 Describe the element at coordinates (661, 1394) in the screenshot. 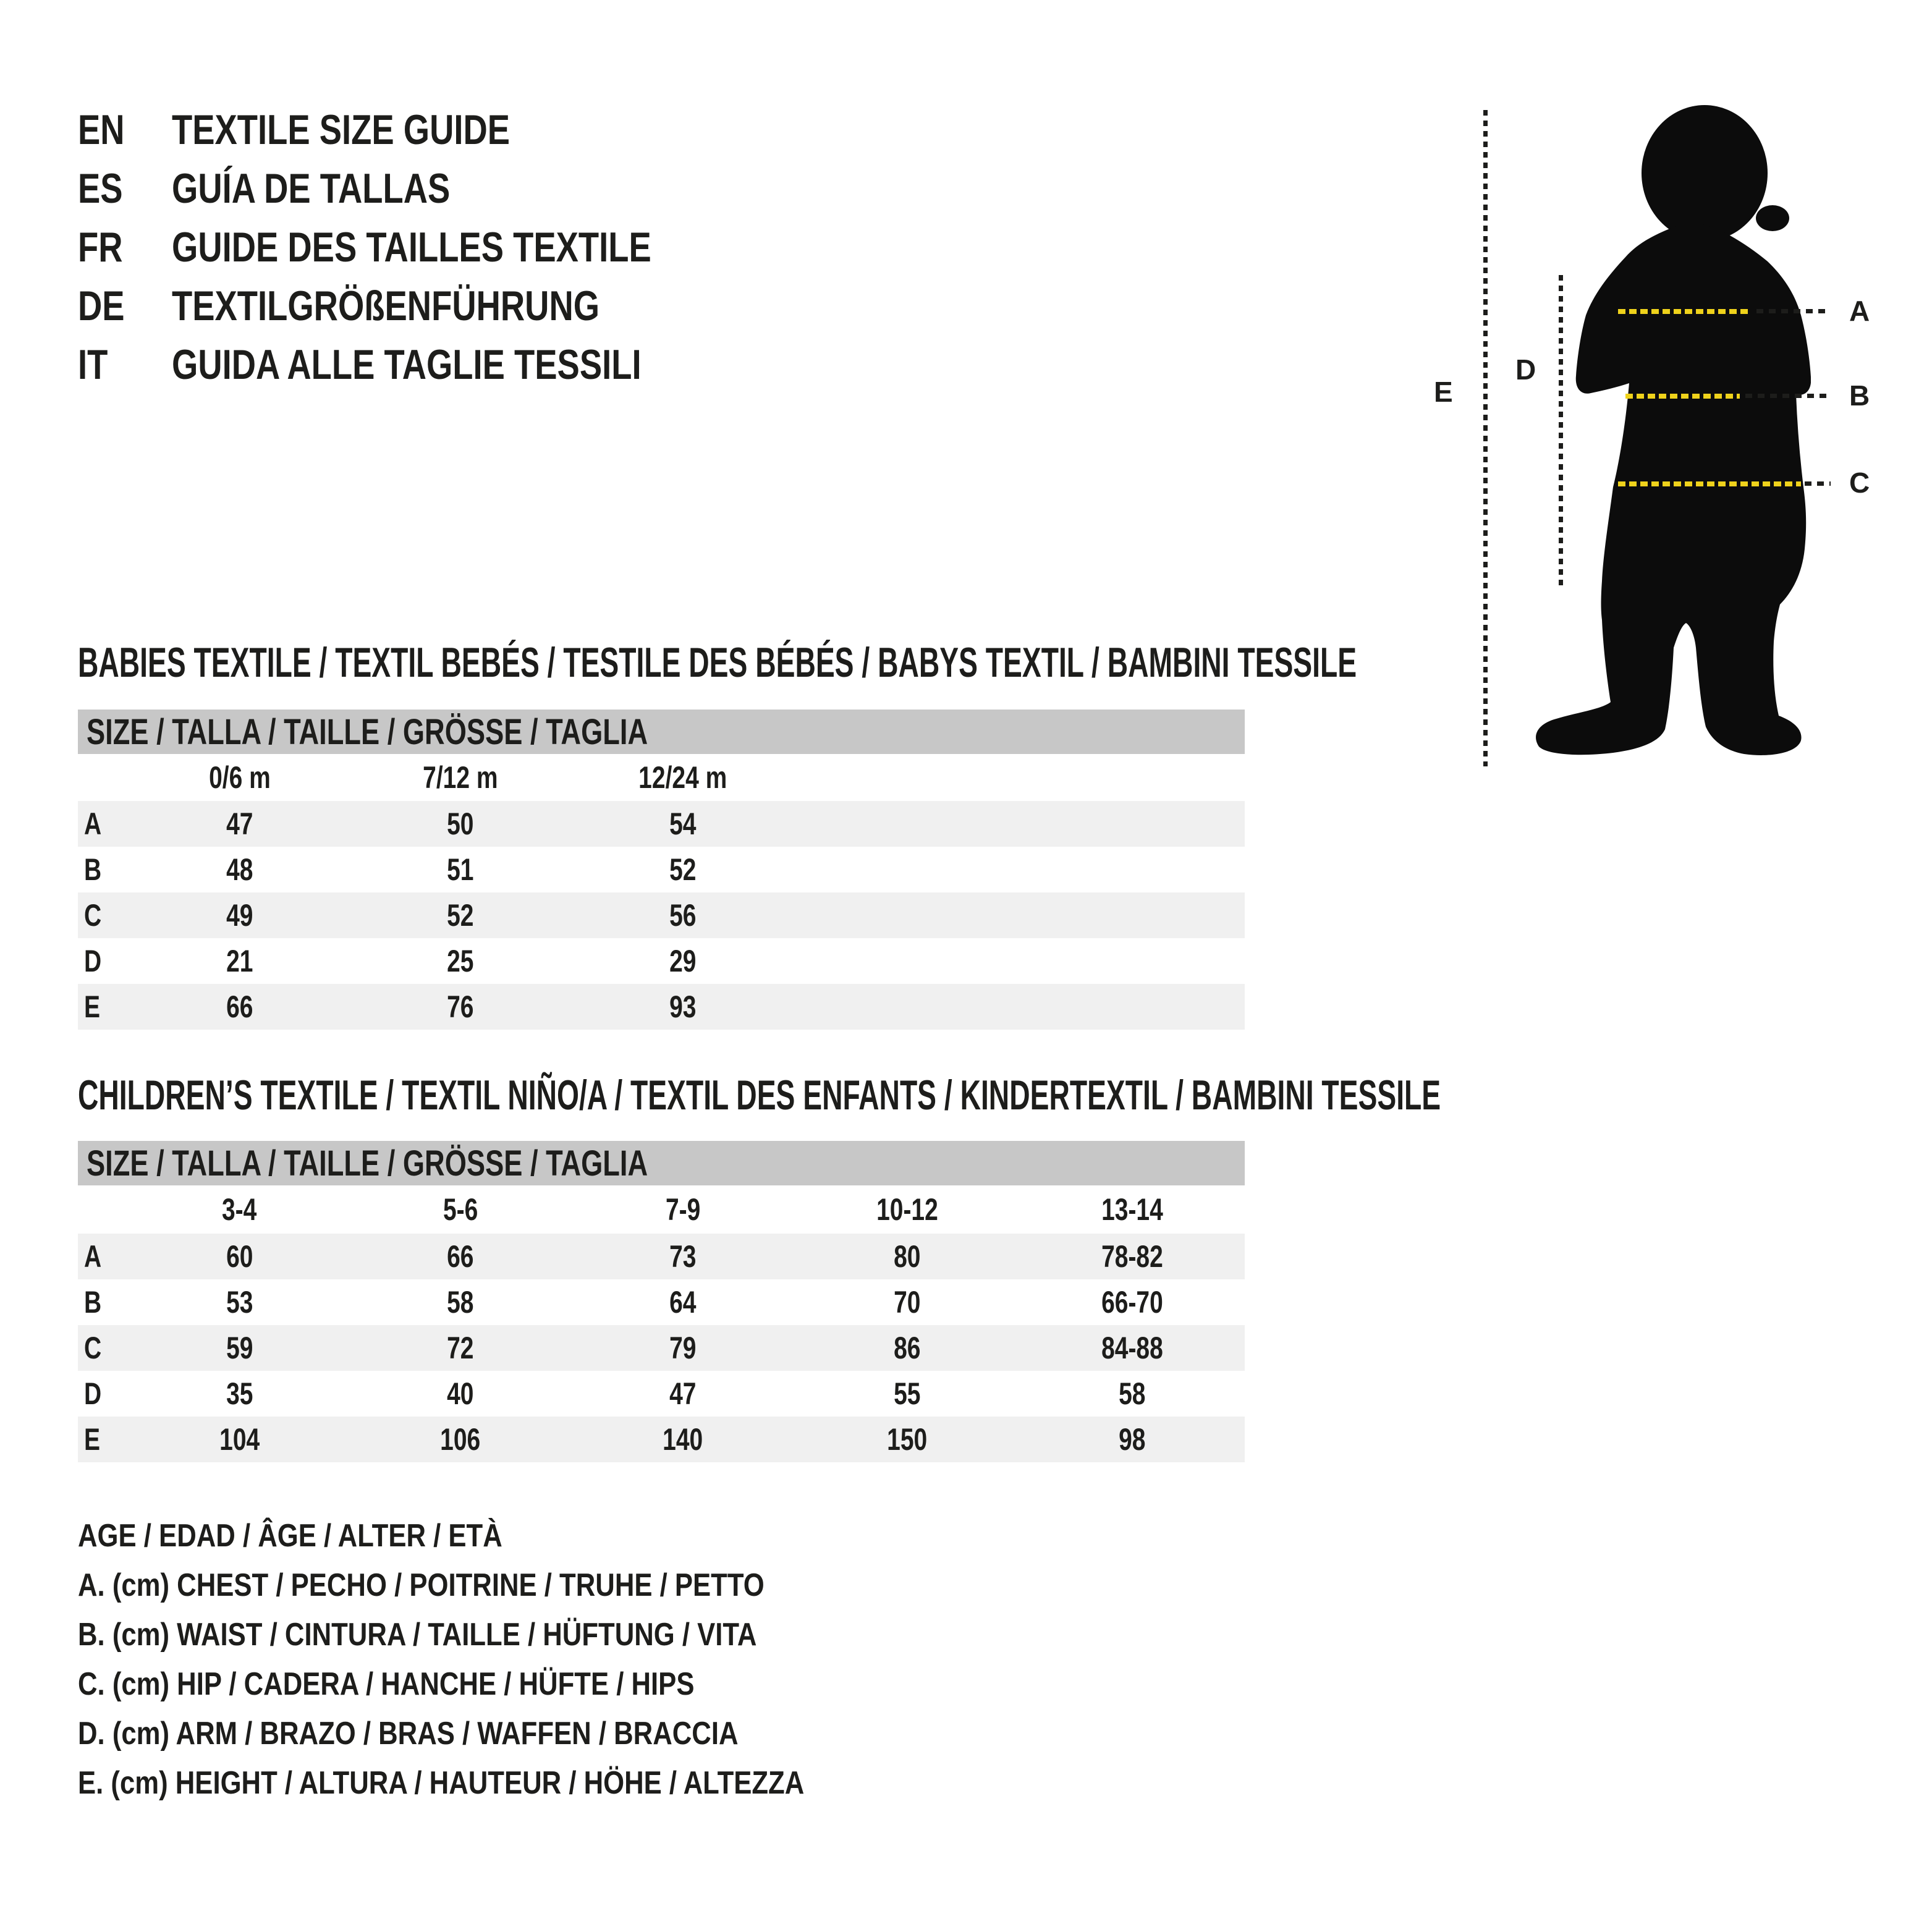

I see `table-row: D 35 40 47 55 58` at that location.